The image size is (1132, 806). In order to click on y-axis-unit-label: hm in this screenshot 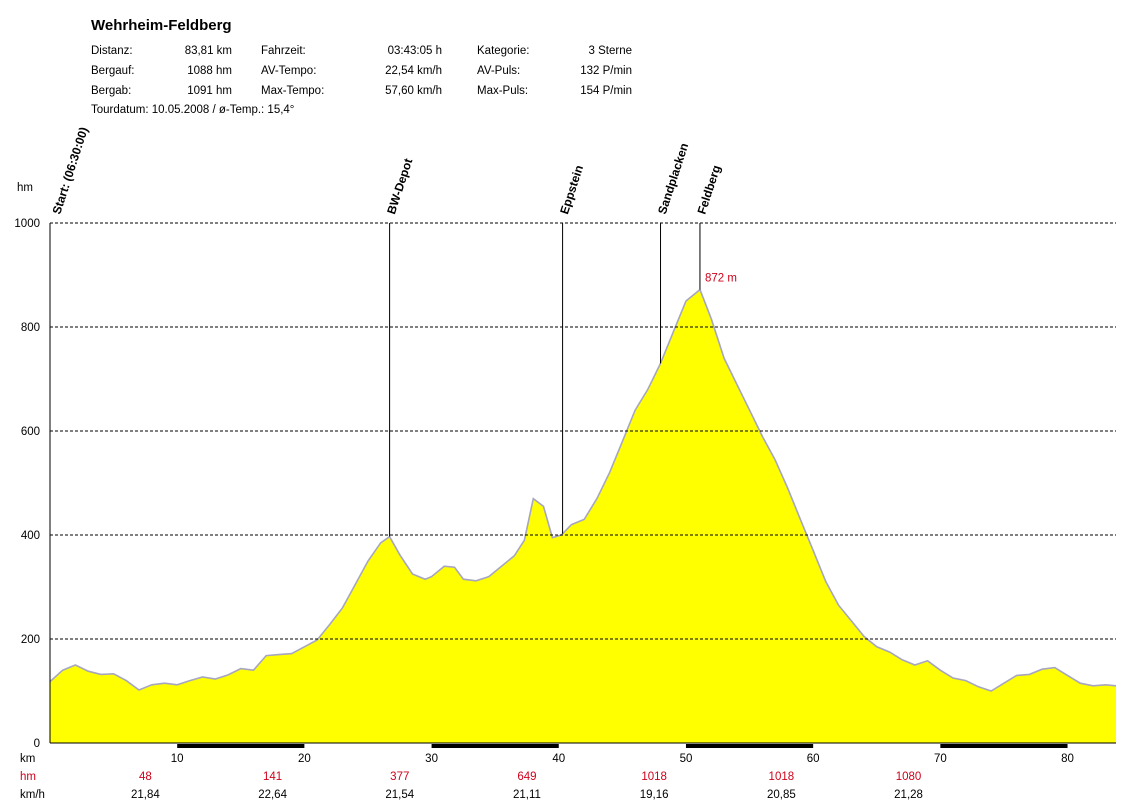, I will do `click(25, 188)`.